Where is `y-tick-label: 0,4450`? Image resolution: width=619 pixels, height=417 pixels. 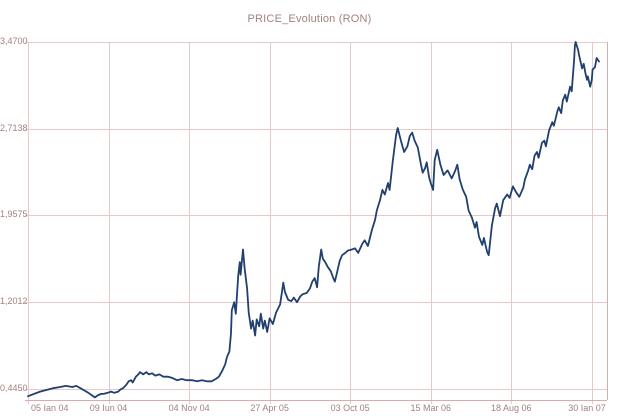
y-tick-label: 0,4450 is located at coordinates (14, 387).